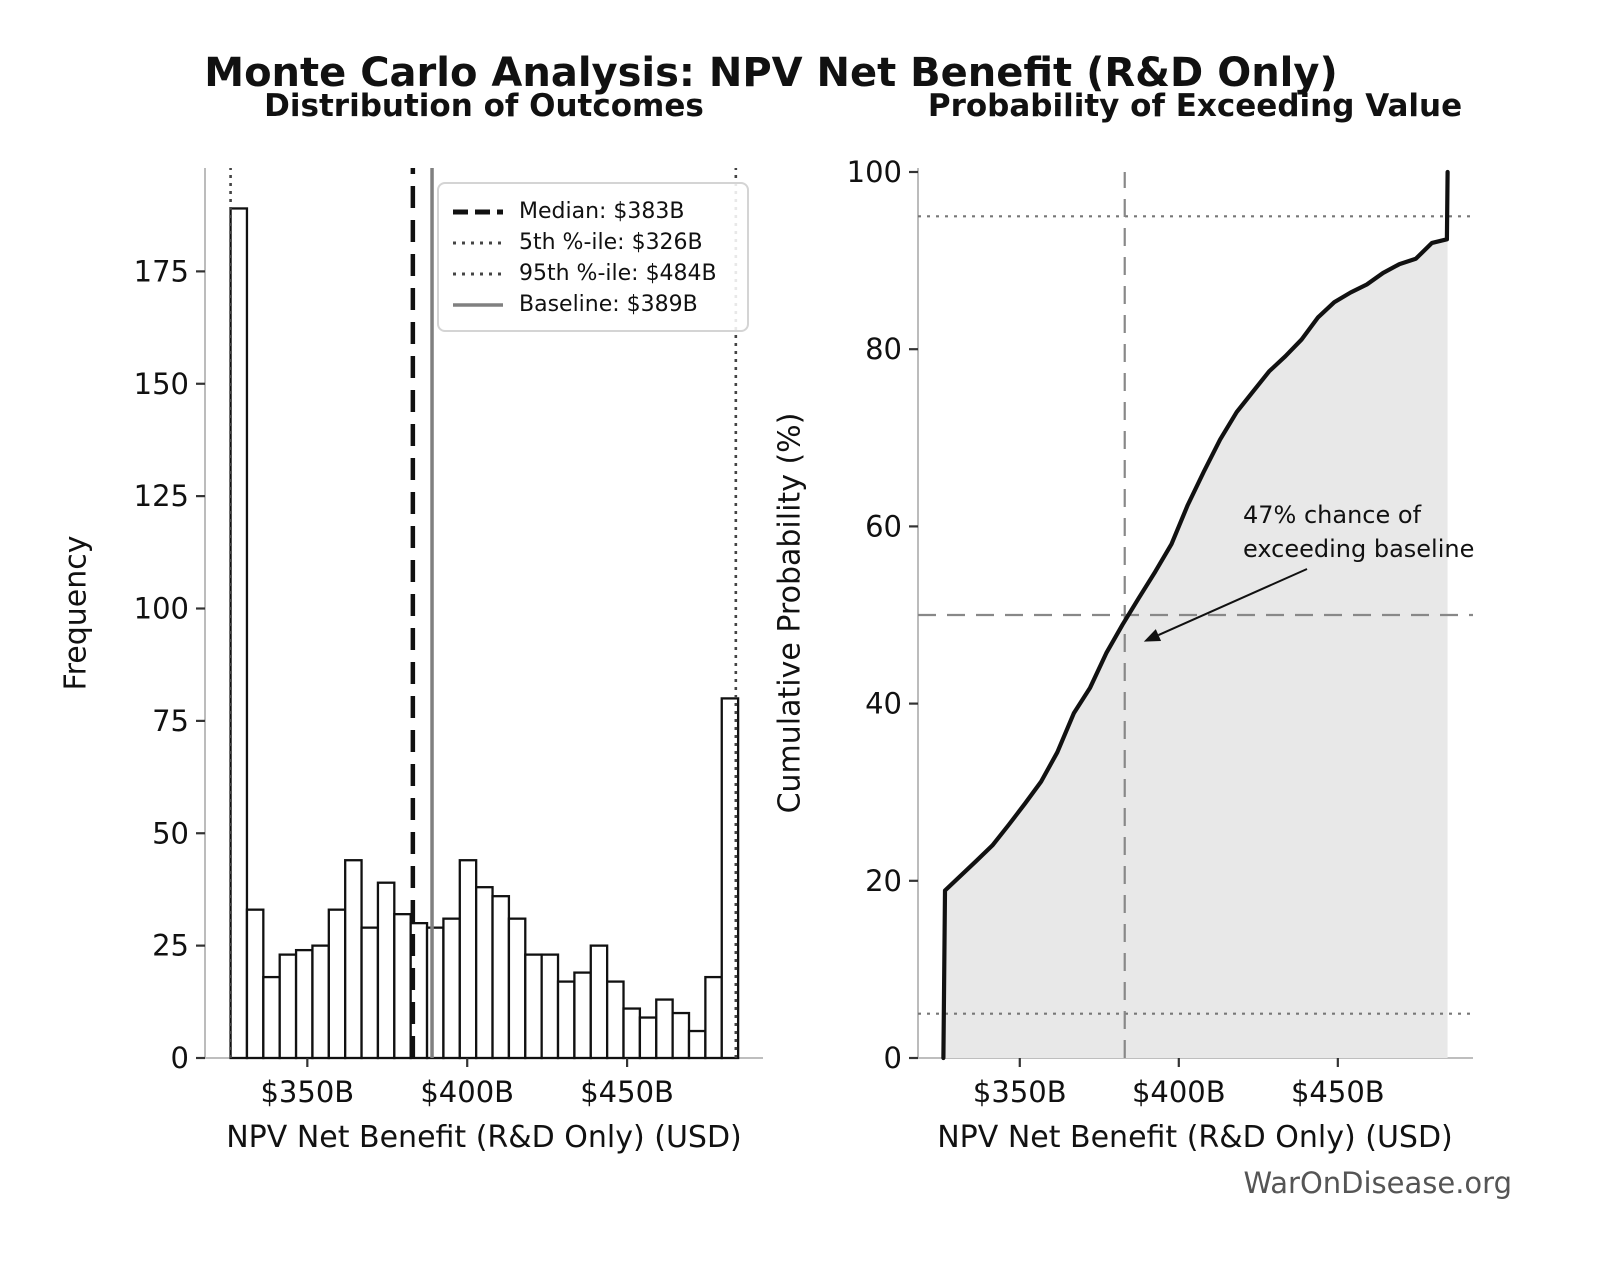 Image resolution: width=1601 pixels, height=1280 pixels. What do you see at coordinates (1195, 106) in the screenshot?
I see `right-plot-title: Probability of Exceeding Value` at bounding box center [1195, 106].